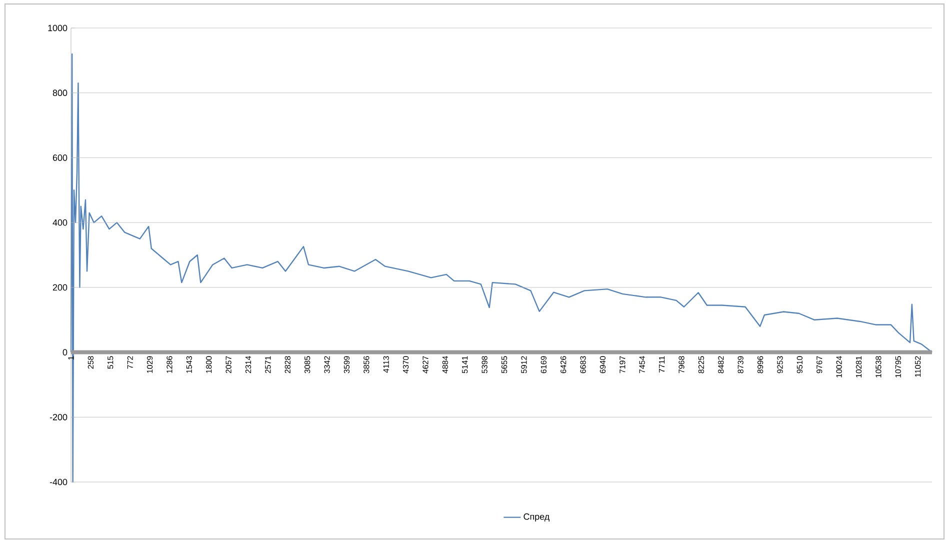 The width and height of the screenshot is (946, 542). I want to click on y-tick-label: 200, so click(60, 287).